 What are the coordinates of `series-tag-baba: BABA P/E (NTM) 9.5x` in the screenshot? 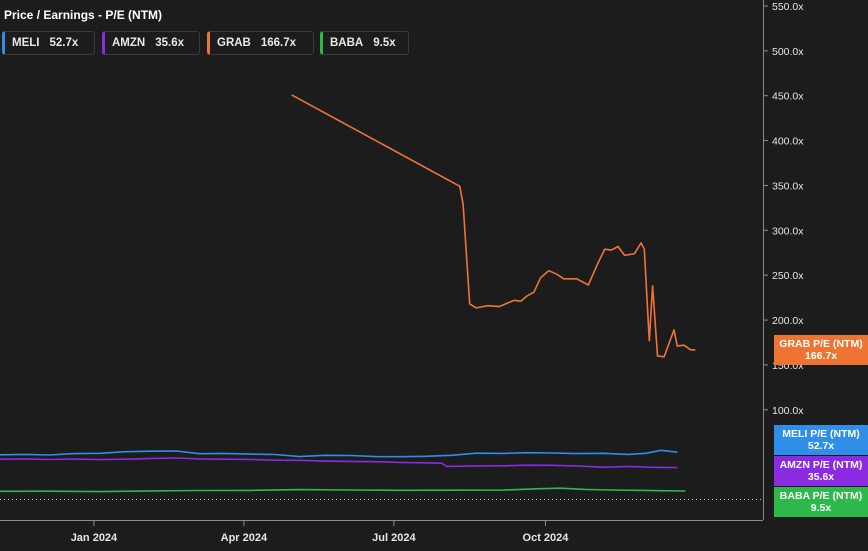 It's located at (821, 502).